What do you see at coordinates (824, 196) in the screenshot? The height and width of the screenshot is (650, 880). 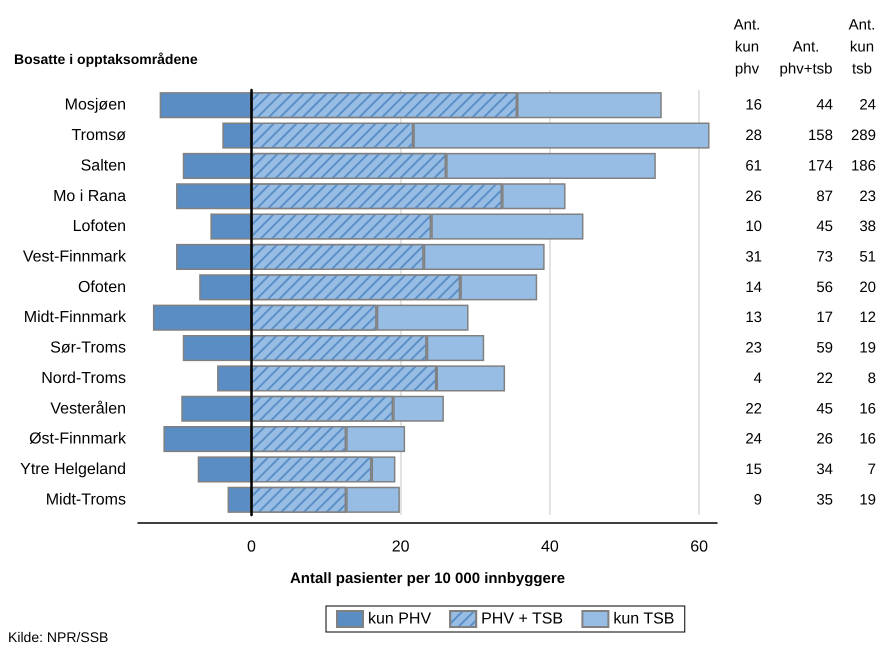 I see `text: 87` at bounding box center [824, 196].